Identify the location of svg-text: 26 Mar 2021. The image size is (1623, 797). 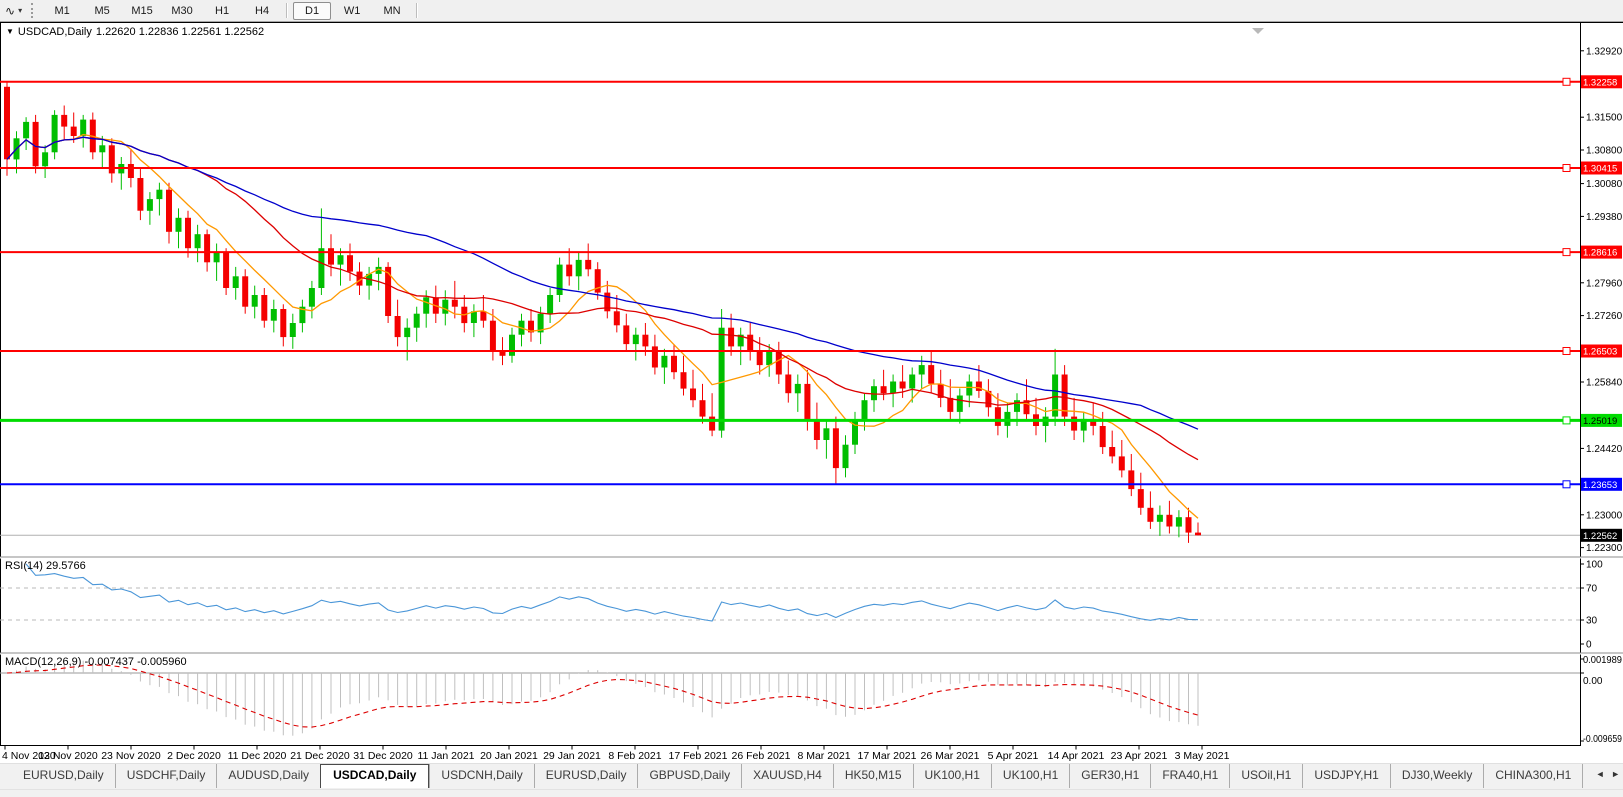
(950, 756).